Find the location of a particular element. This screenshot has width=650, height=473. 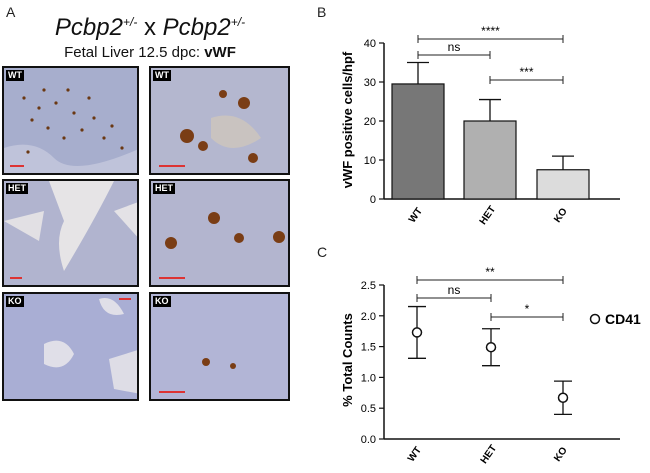

y-tick-label: 0.5 is located at coordinates (368, 409).